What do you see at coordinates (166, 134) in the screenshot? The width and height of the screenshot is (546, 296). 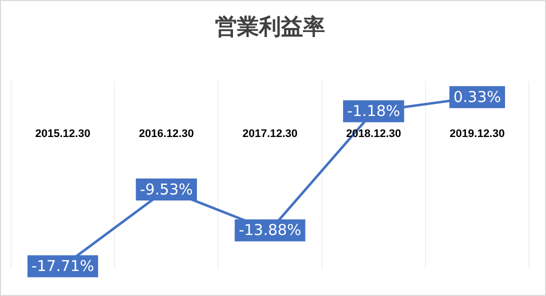 I see `x-tick-label: 2016.12.30` at bounding box center [166, 134].